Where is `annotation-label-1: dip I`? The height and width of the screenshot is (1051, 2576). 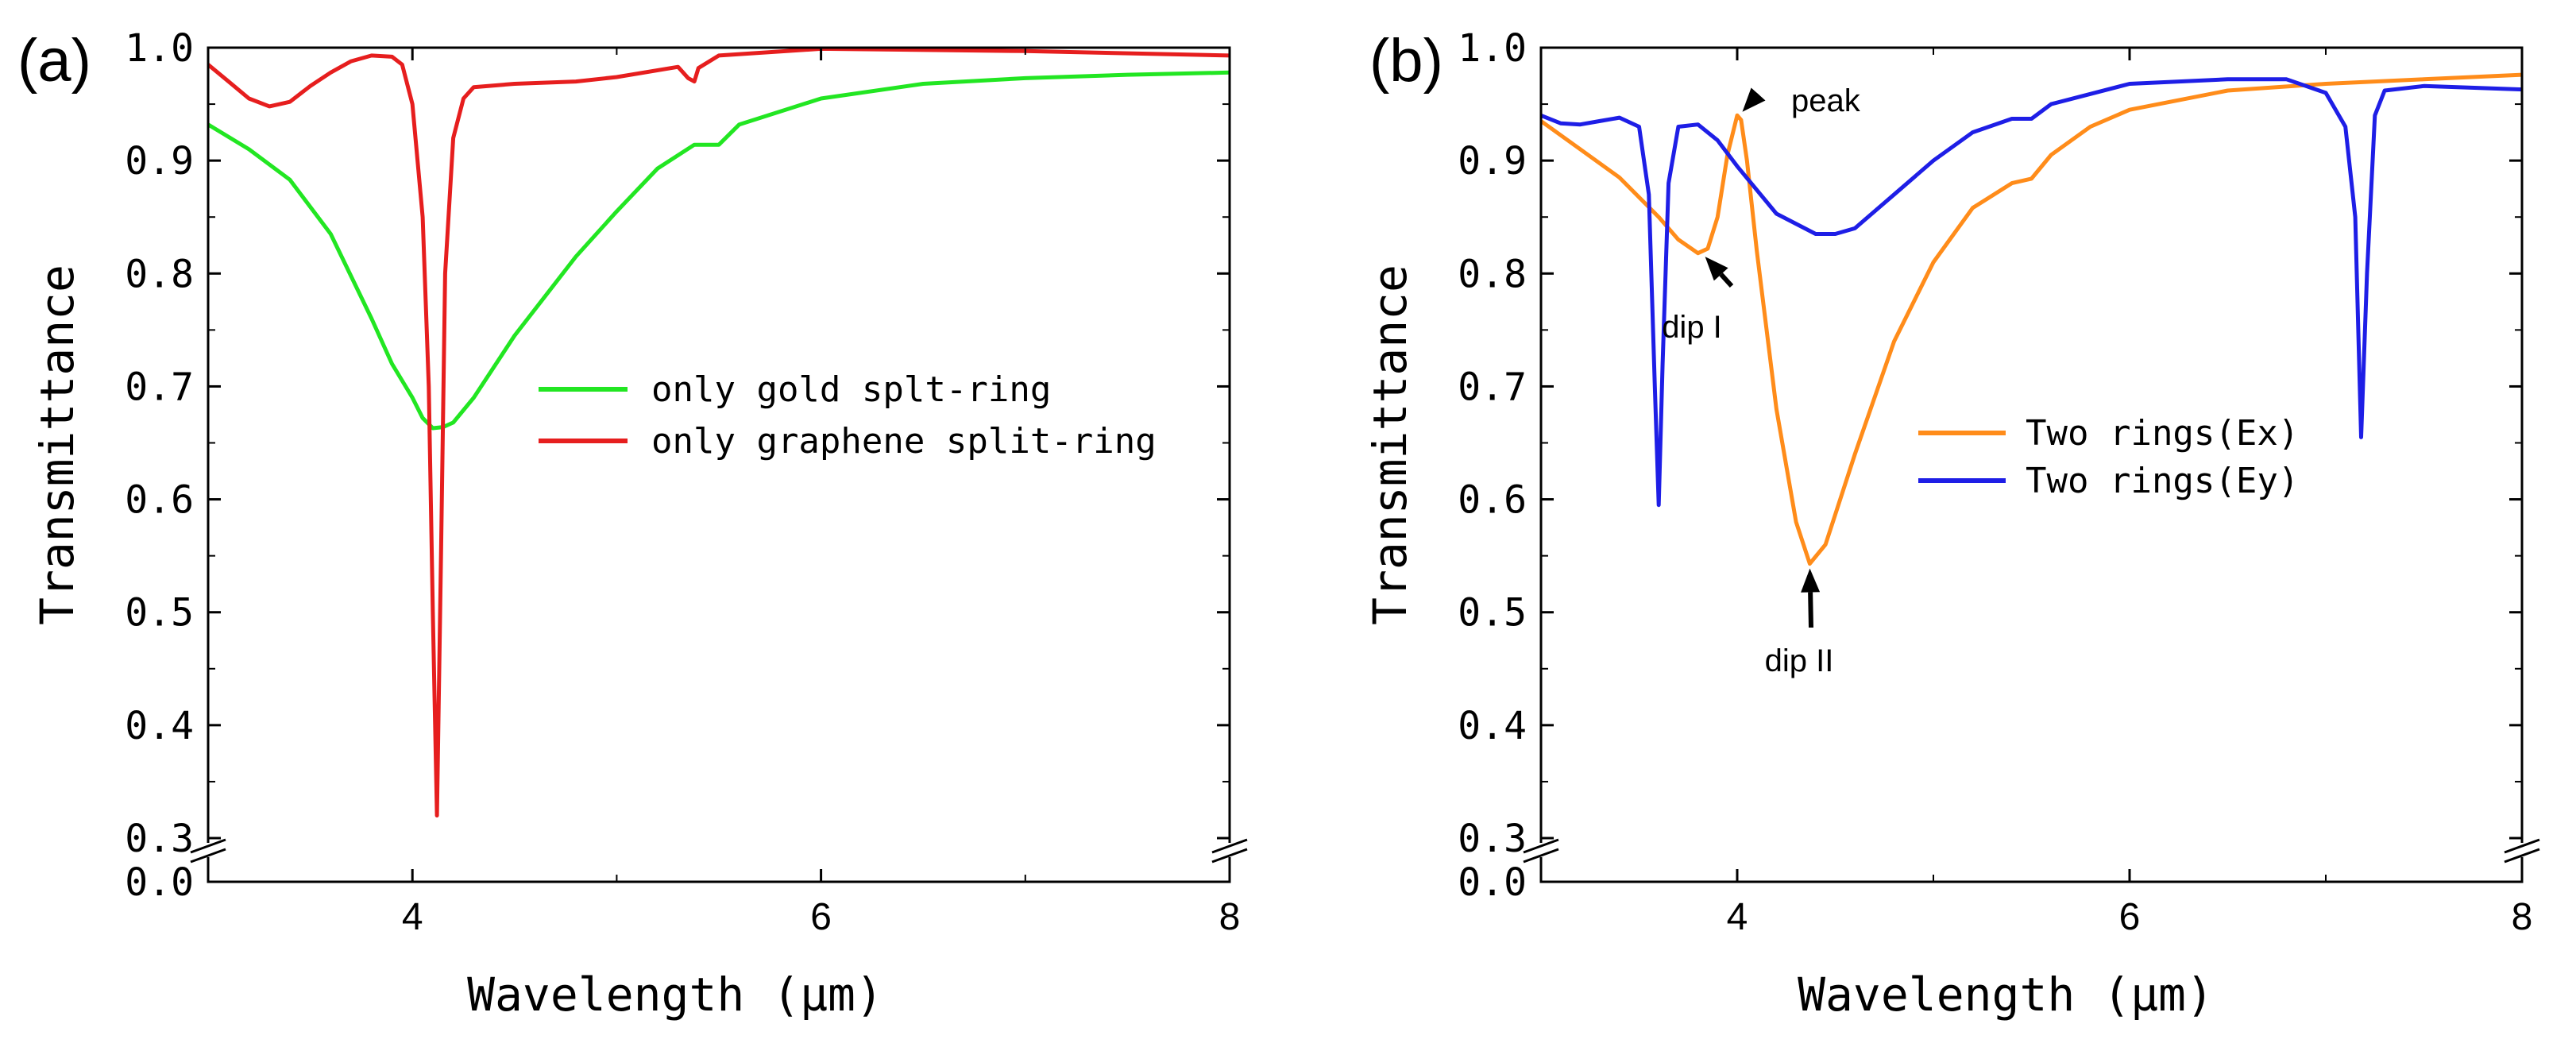 annotation-label-1: dip I is located at coordinates (1692, 327).